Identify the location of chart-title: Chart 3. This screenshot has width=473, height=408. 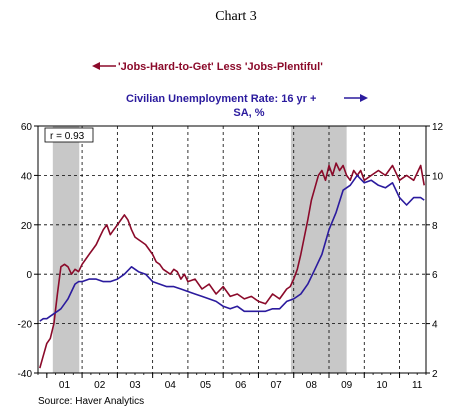
(236, 16).